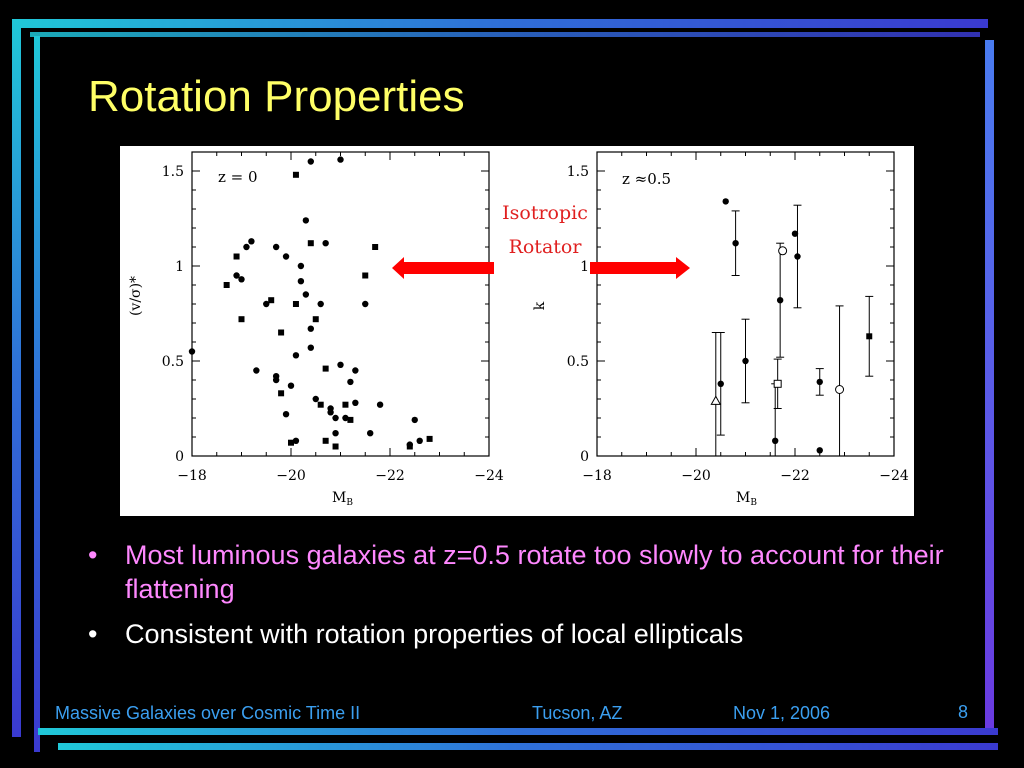 The height and width of the screenshot is (768, 1024). What do you see at coordinates (37, 394) in the screenshot?
I see `frame-left-line-inner` at bounding box center [37, 394].